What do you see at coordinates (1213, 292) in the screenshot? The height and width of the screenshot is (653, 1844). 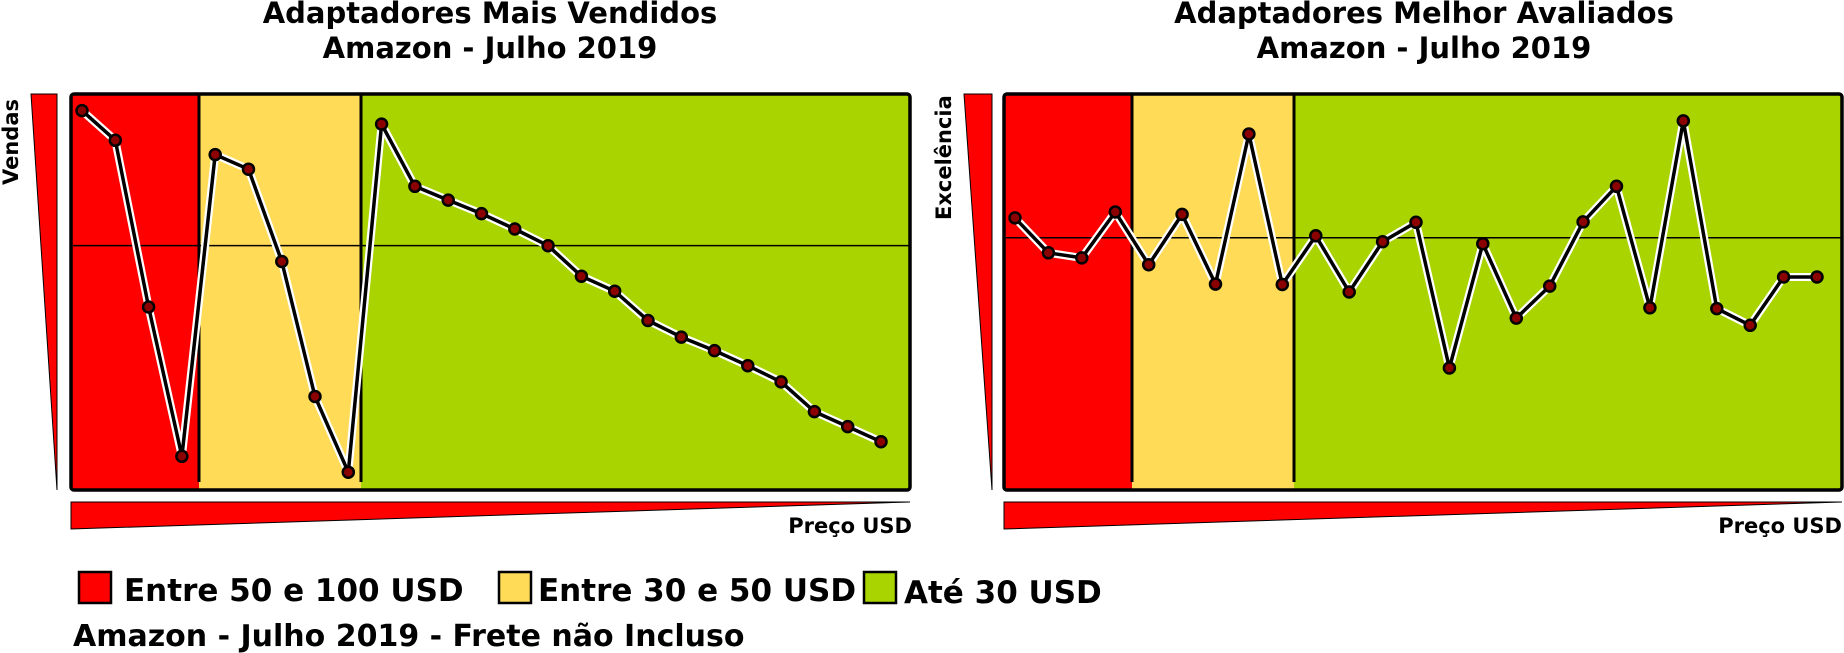 I see `chart2-band-yellow` at bounding box center [1213, 292].